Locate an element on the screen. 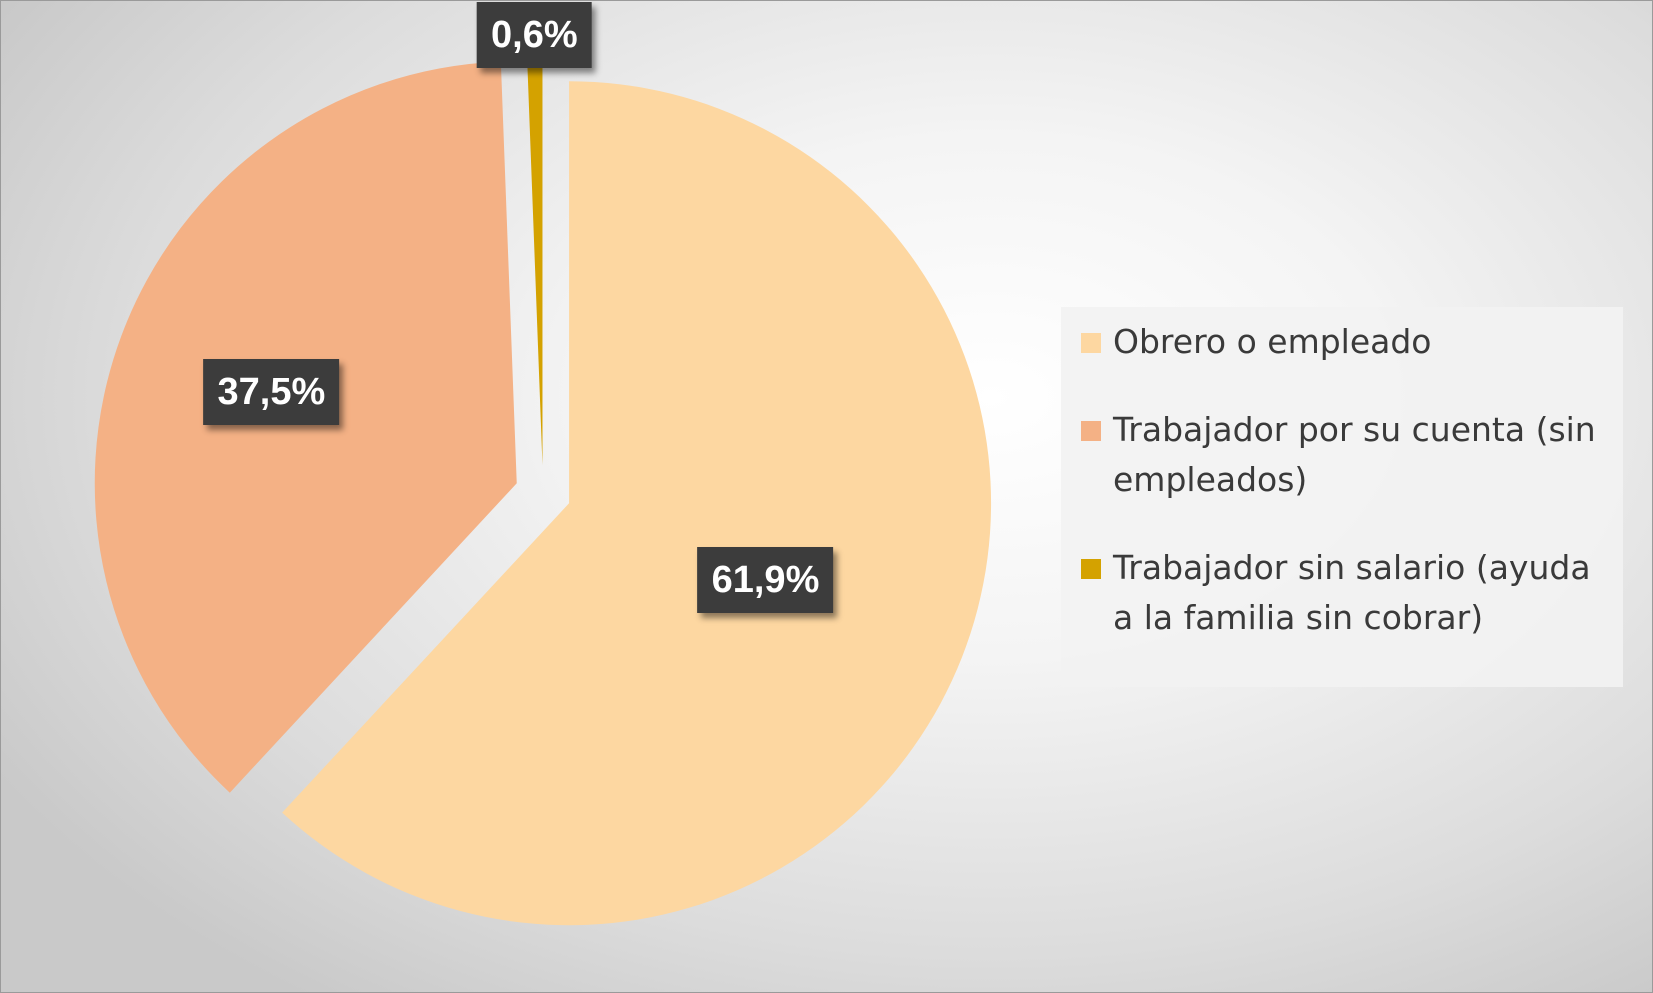 Image resolution: width=1653 pixels, height=993 pixels. data-label-trabajador-sin-salario: 0,6% is located at coordinates (534, 34).